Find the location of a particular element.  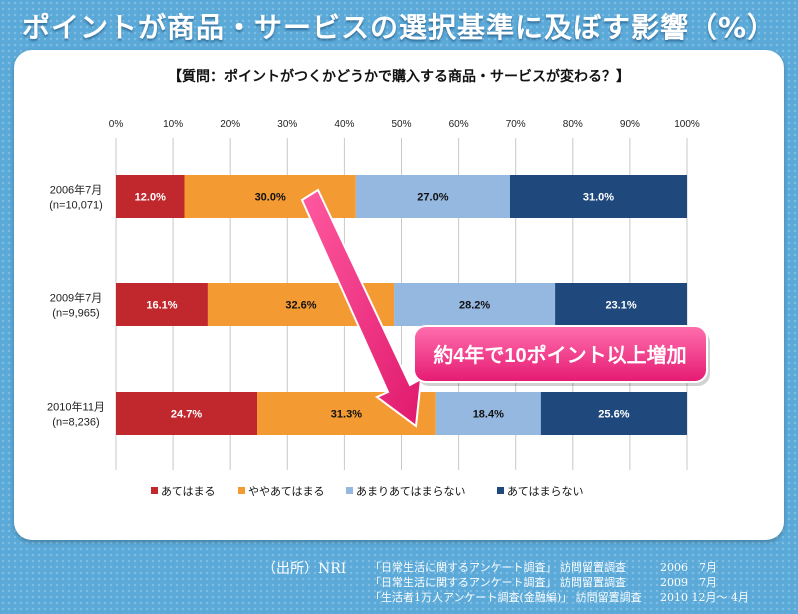

category-label: 2010年11月 is located at coordinates (76, 407).